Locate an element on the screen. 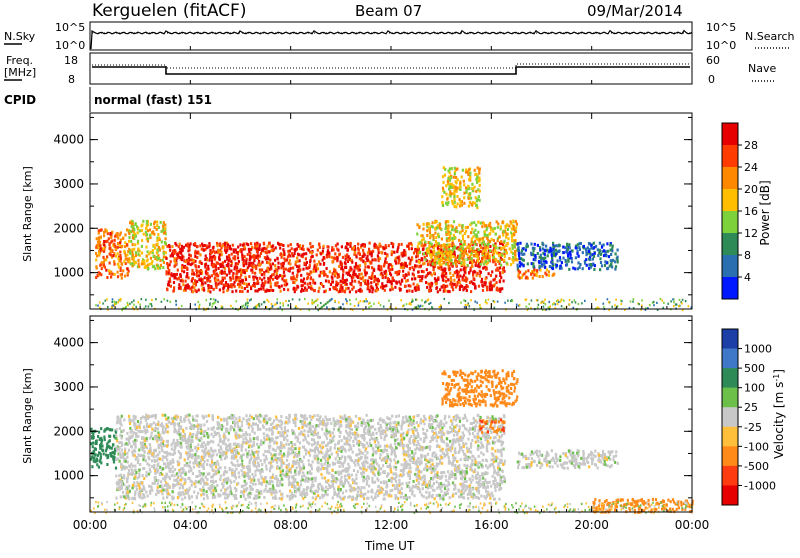 The width and height of the screenshot is (800, 558). freq-left-tick-top: 18 is located at coordinates (71, 60).